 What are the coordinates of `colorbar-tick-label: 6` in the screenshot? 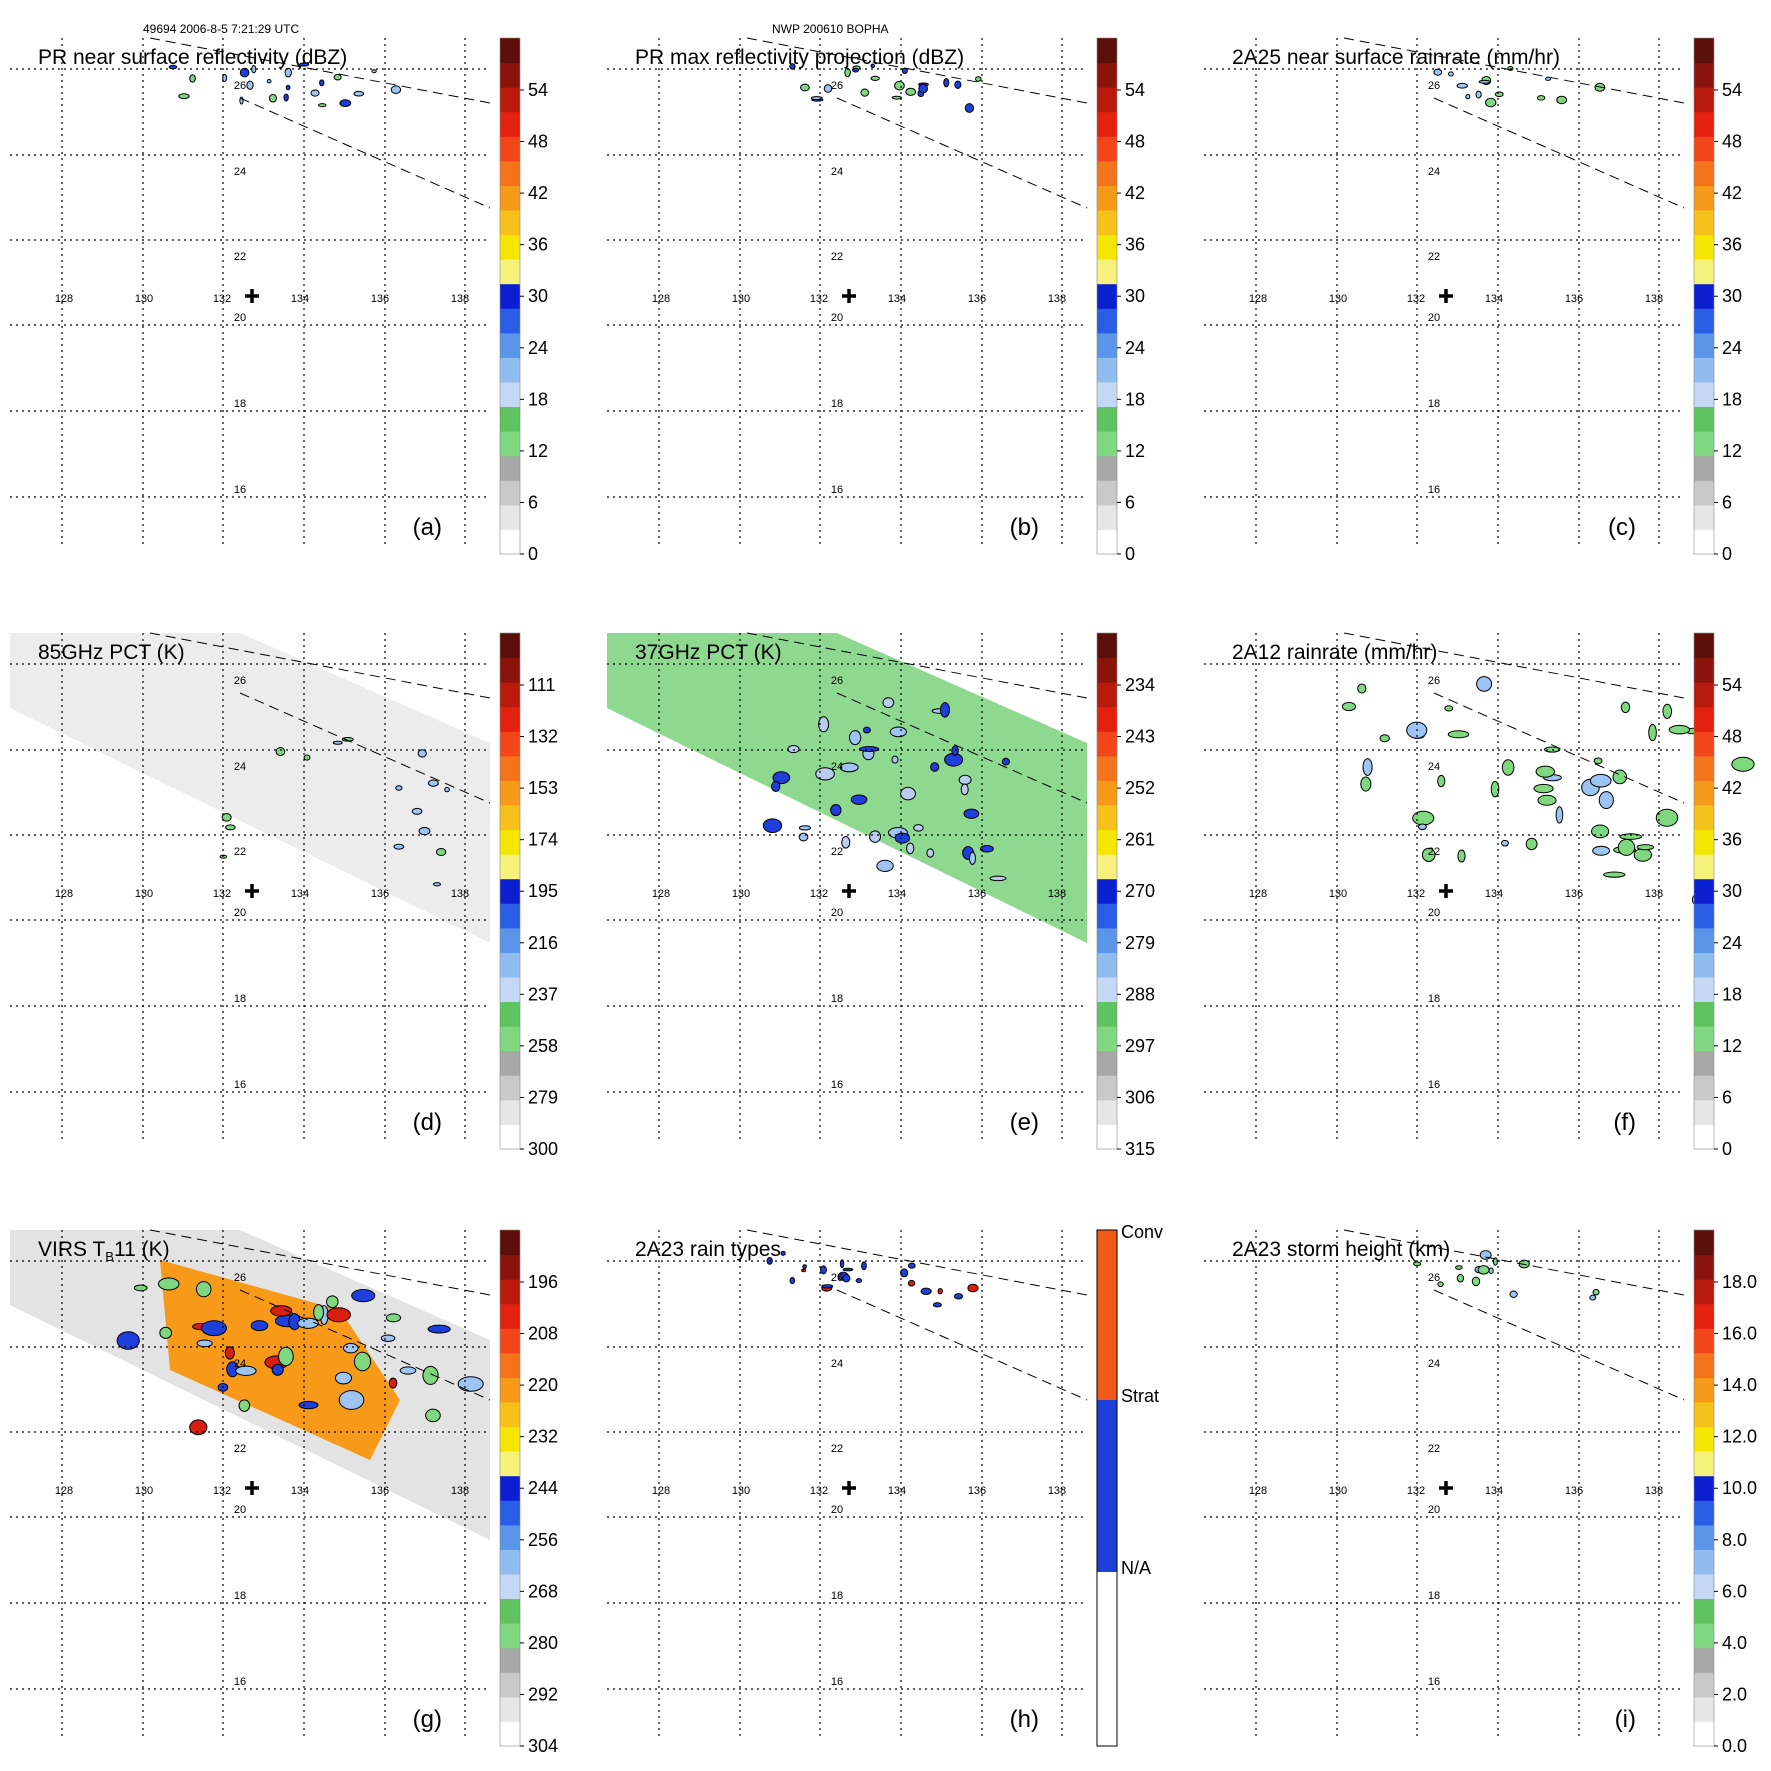 It's located at (533, 502).